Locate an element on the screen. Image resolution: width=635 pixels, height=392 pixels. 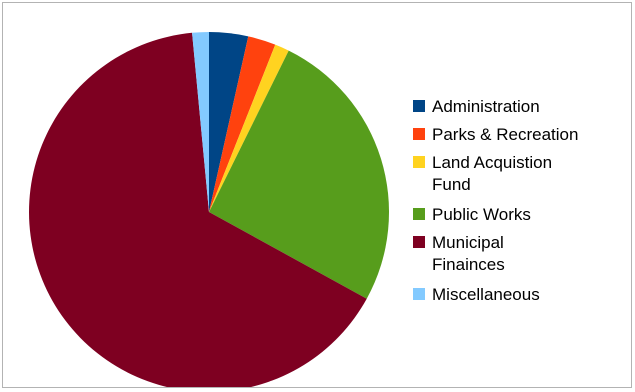
legend-swatch-parks-recreation is located at coordinates (419, 134).